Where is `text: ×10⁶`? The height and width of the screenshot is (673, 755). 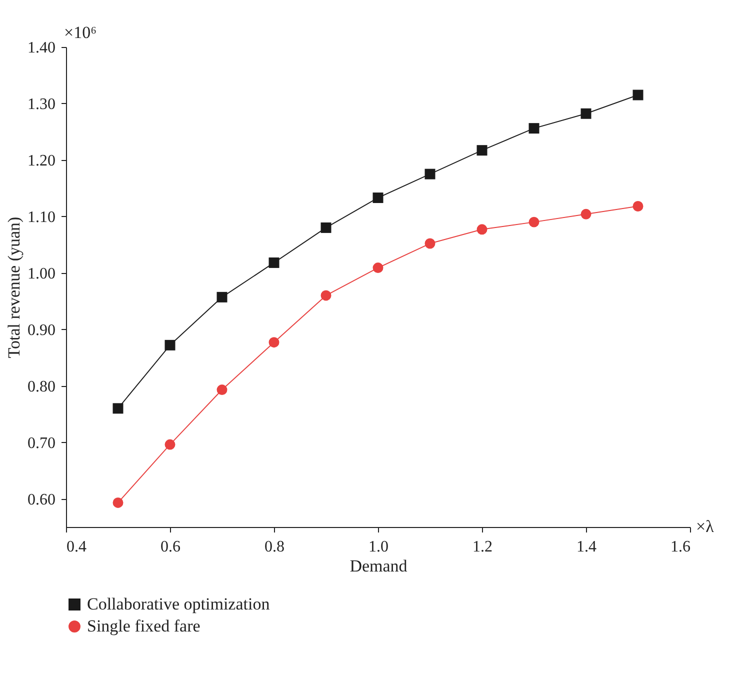
text: ×10⁶ is located at coordinates (80, 32).